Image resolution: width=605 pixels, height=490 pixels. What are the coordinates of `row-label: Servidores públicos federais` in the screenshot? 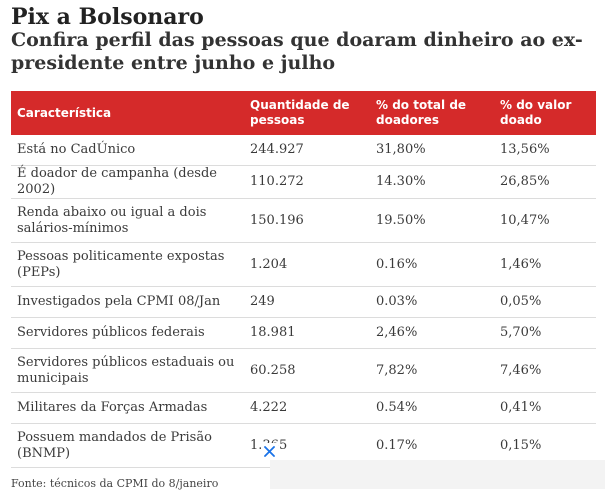 It's located at (127, 333).